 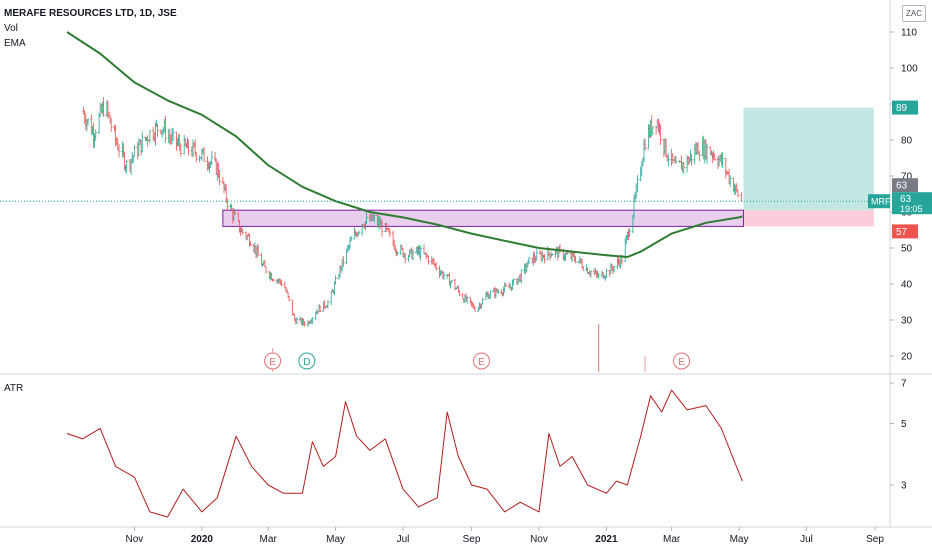 What do you see at coordinates (909, 69) in the screenshot?
I see `price-tick-label: 100` at bounding box center [909, 69].